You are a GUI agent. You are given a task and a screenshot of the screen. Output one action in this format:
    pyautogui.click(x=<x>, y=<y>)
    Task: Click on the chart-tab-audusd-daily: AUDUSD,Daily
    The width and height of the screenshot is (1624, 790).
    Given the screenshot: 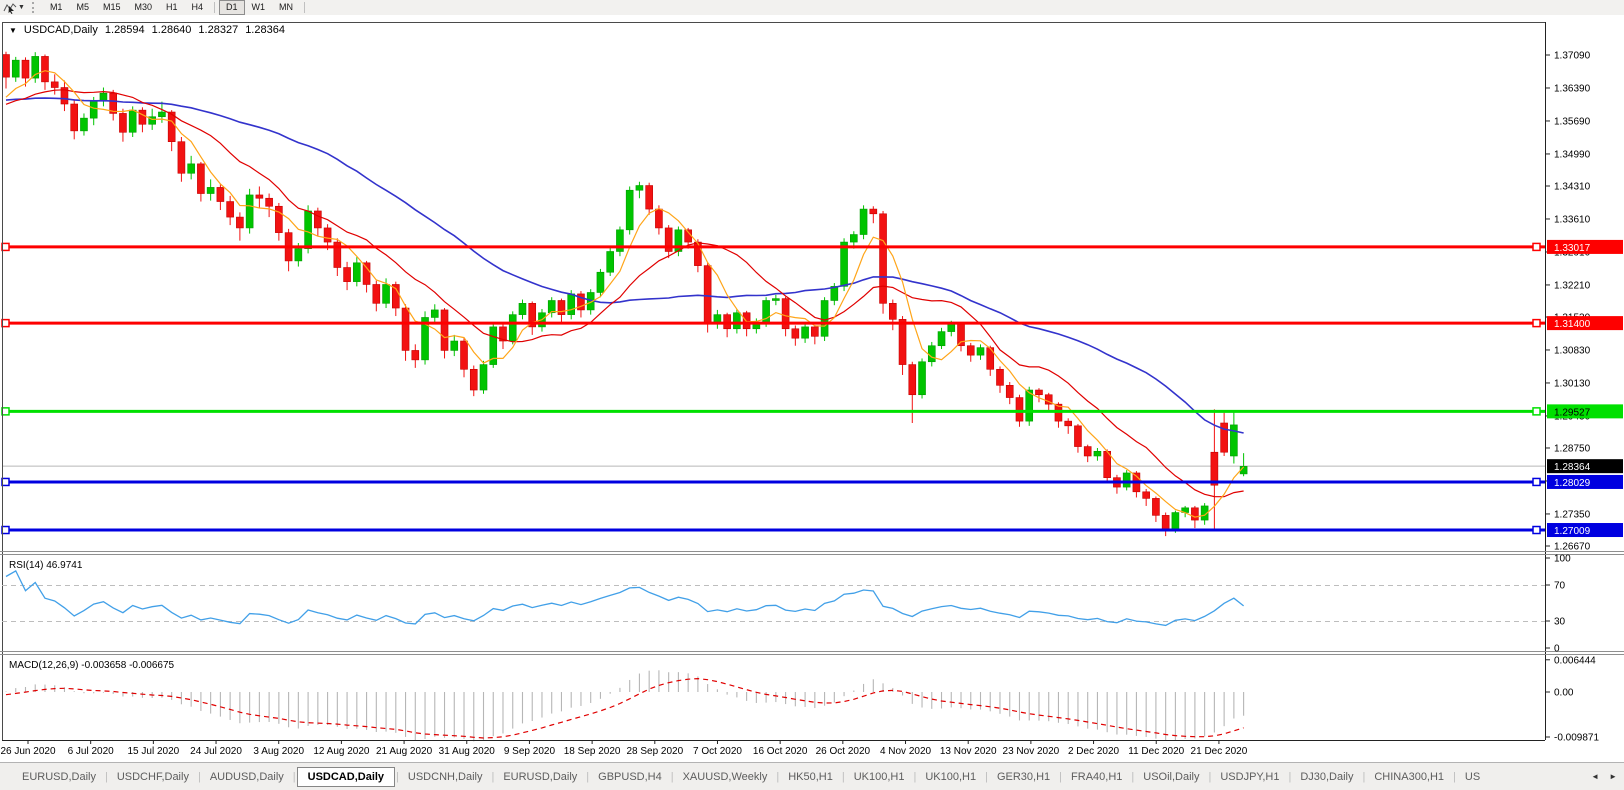 What is the action you would take?
    pyautogui.click(x=246, y=776)
    